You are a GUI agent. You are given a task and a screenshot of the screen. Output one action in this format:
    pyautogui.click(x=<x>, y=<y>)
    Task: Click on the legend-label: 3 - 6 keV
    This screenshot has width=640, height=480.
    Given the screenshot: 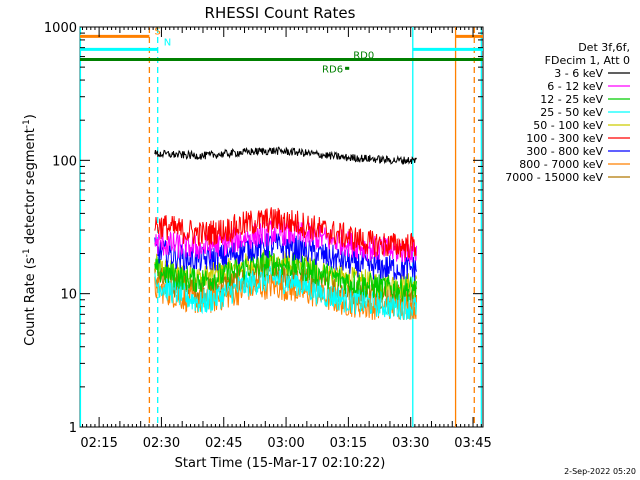 What is the action you would take?
    pyautogui.click(x=578, y=73)
    